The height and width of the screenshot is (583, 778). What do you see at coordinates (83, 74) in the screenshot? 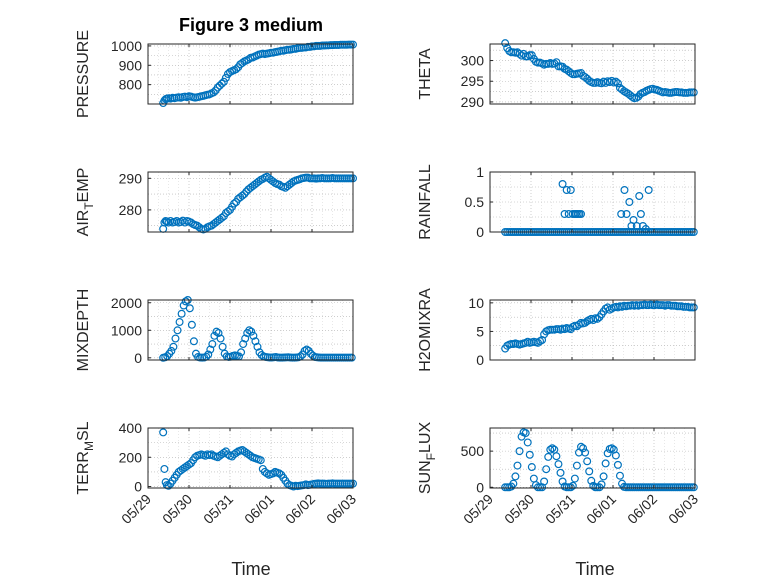
I see `y-axis-label: PRESSURE` at bounding box center [83, 74].